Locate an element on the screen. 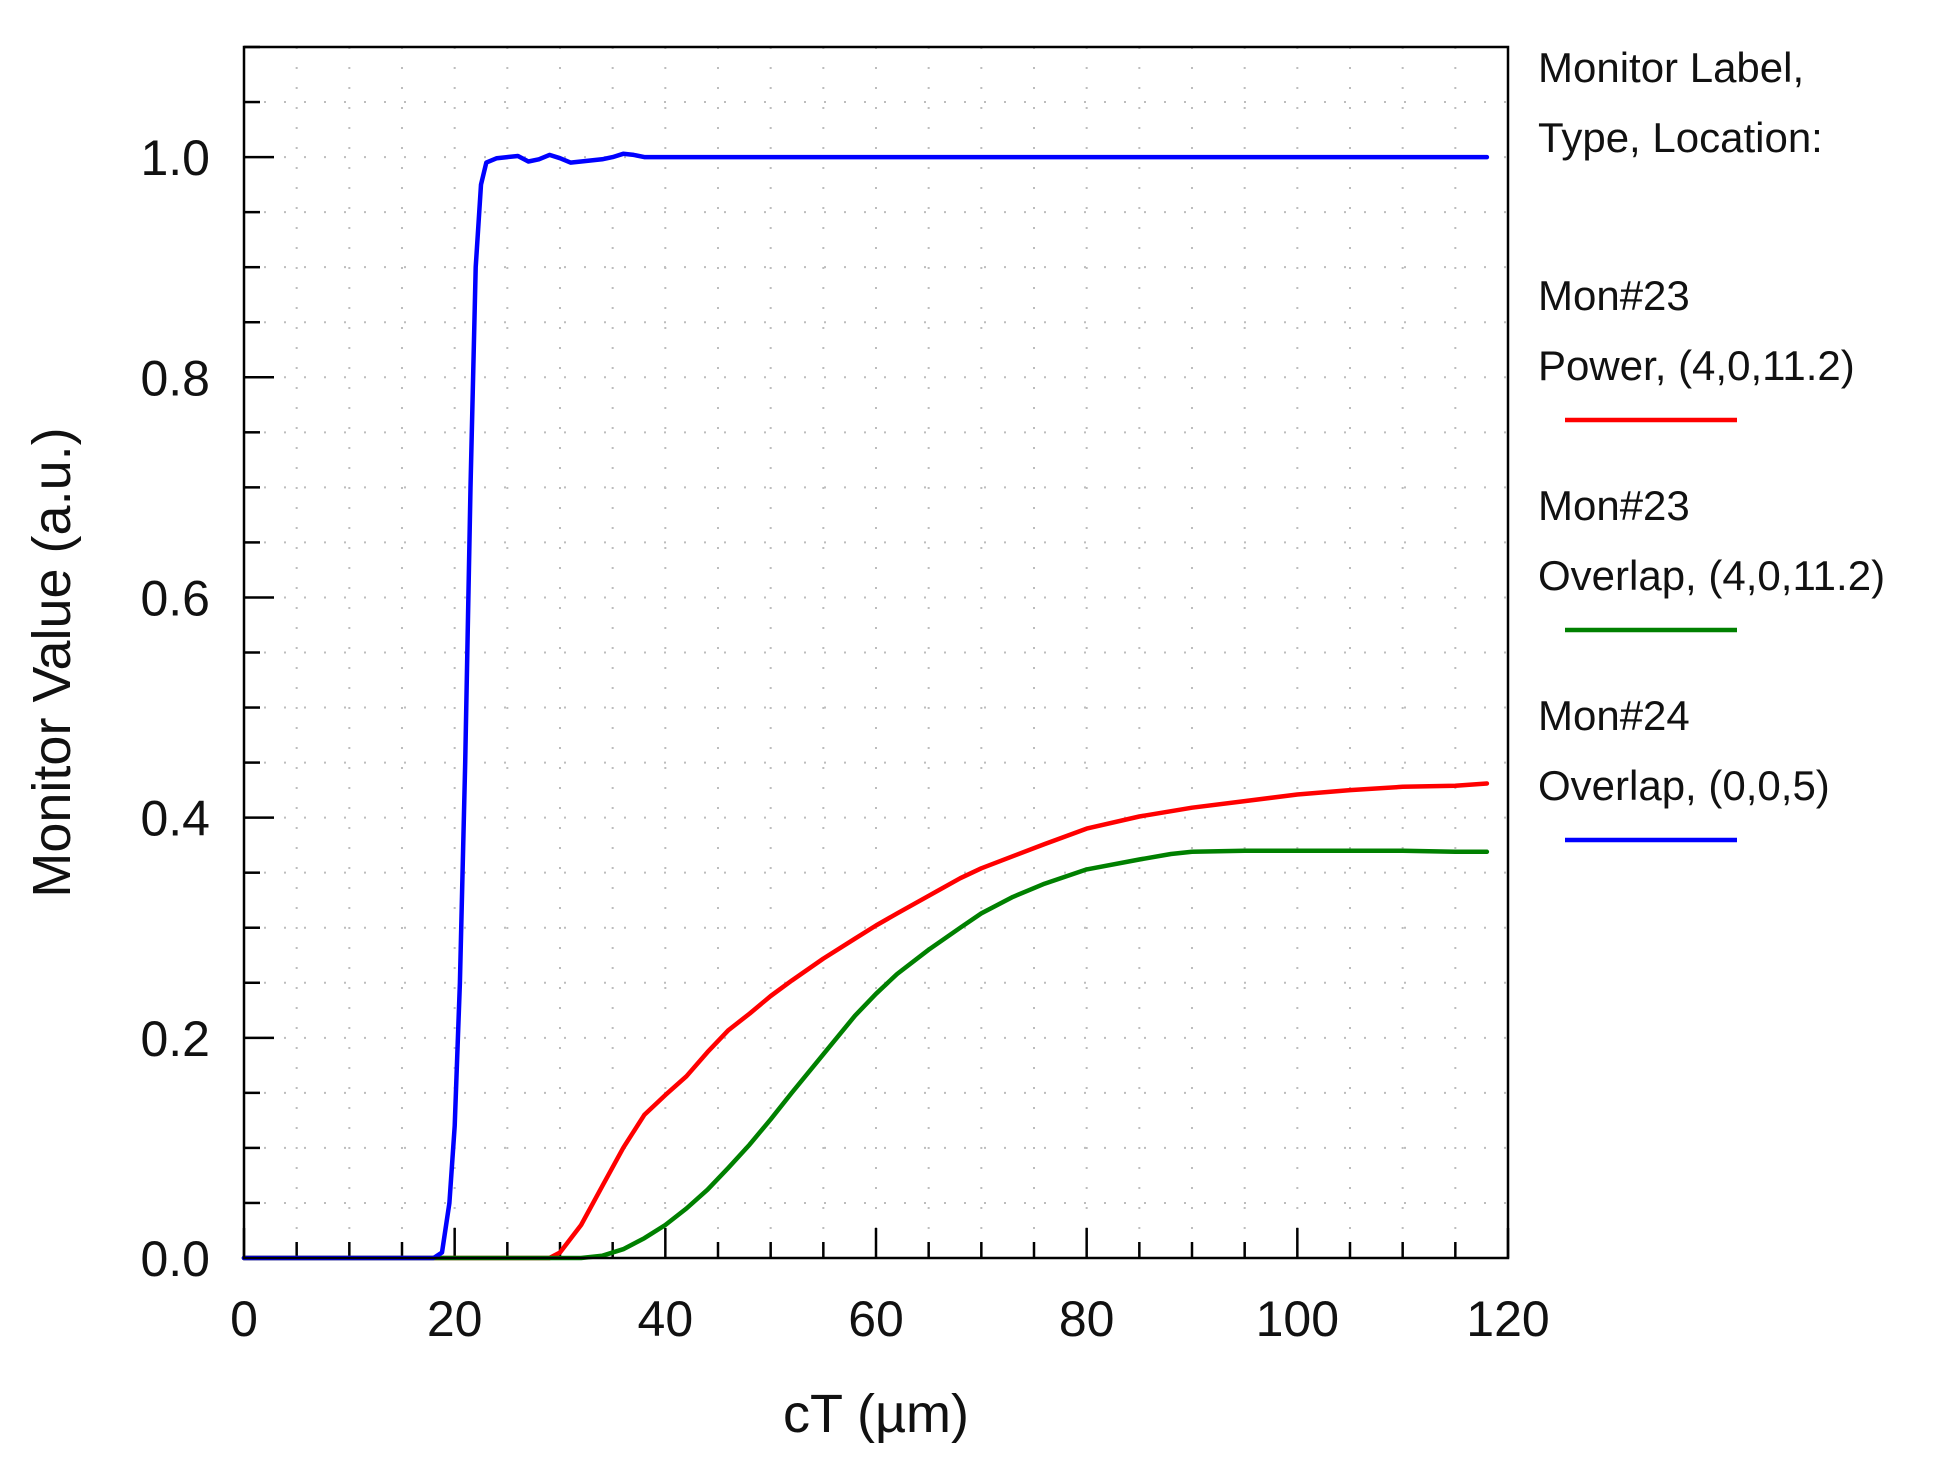 Image resolution: width=1942 pixels, height=1472 pixels. y-tick-label: 0.2 is located at coordinates (175, 1039).